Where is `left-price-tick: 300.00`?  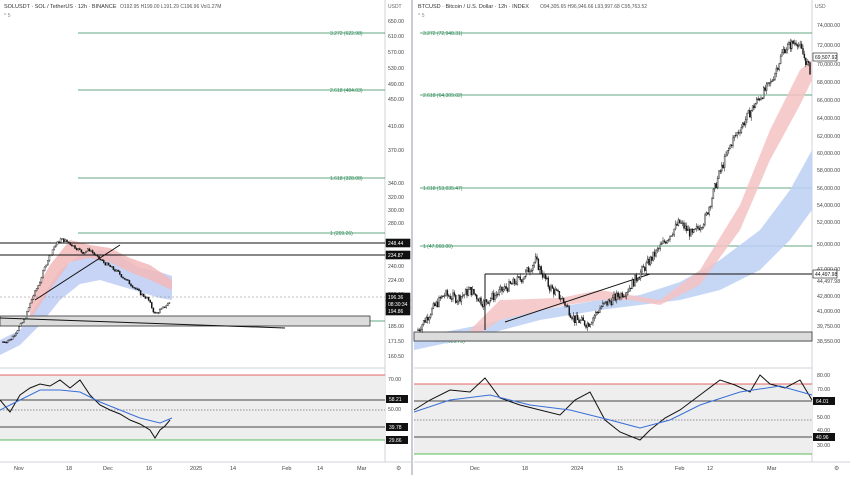 left-price-tick: 300.00 is located at coordinates (396, 211).